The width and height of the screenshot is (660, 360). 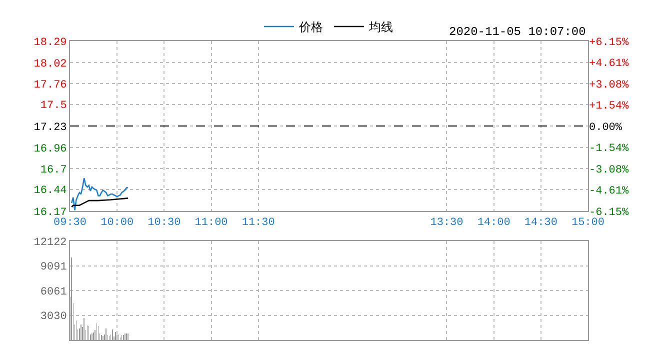 I want to click on y2-tick-label: +4.61%, so click(x=609, y=64).